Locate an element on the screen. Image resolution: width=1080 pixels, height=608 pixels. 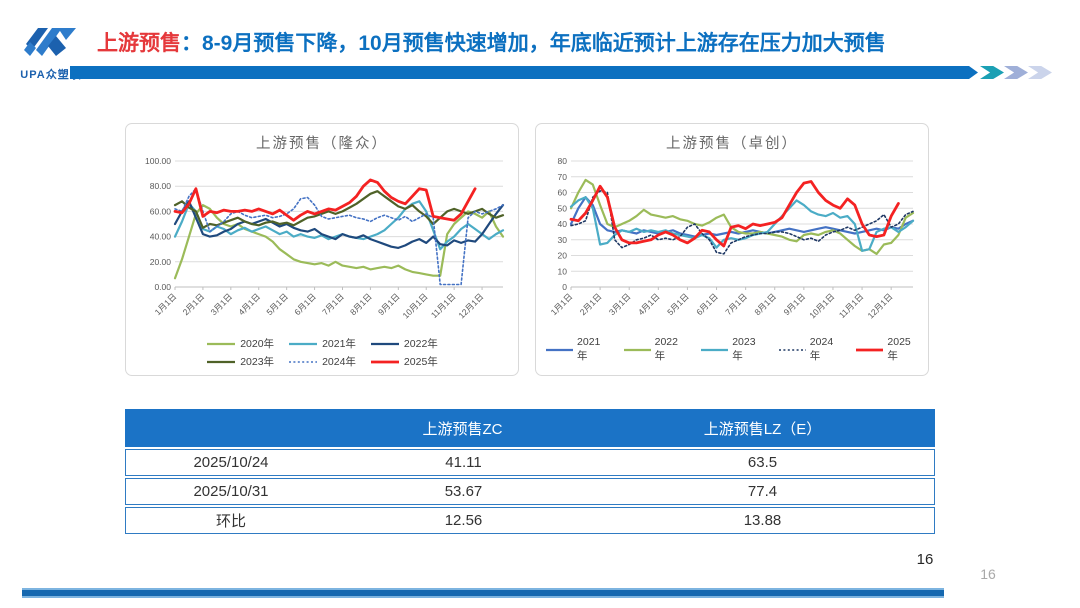
table-row: 2025/10/31 53.67 77.4 is located at coordinates (530, 491).